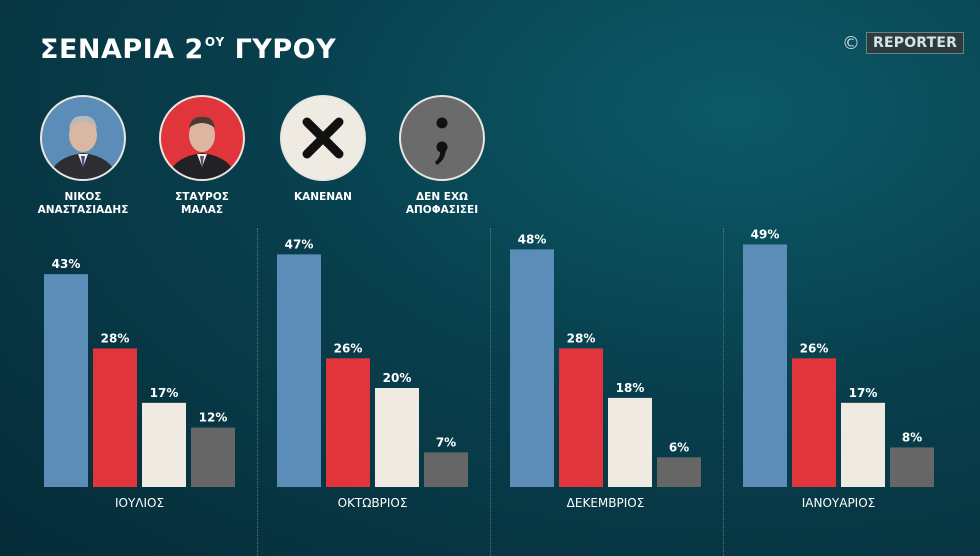  I want to click on legend-item-none: ΚΑΝΕΝΑΝ, so click(323, 149).